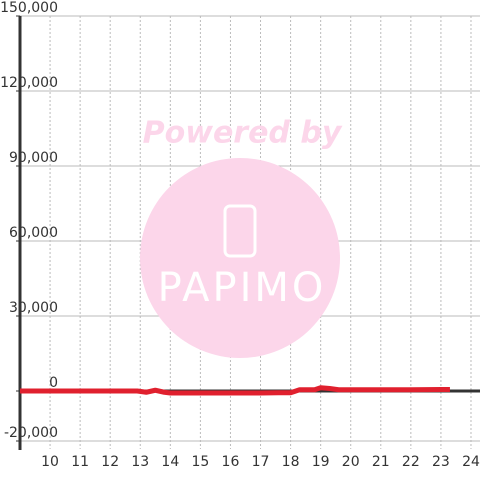 This screenshot has width=480, height=480. What do you see at coordinates (50, 462) in the screenshot?
I see `x-tick-label: 10` at bounding box center [50, 462].